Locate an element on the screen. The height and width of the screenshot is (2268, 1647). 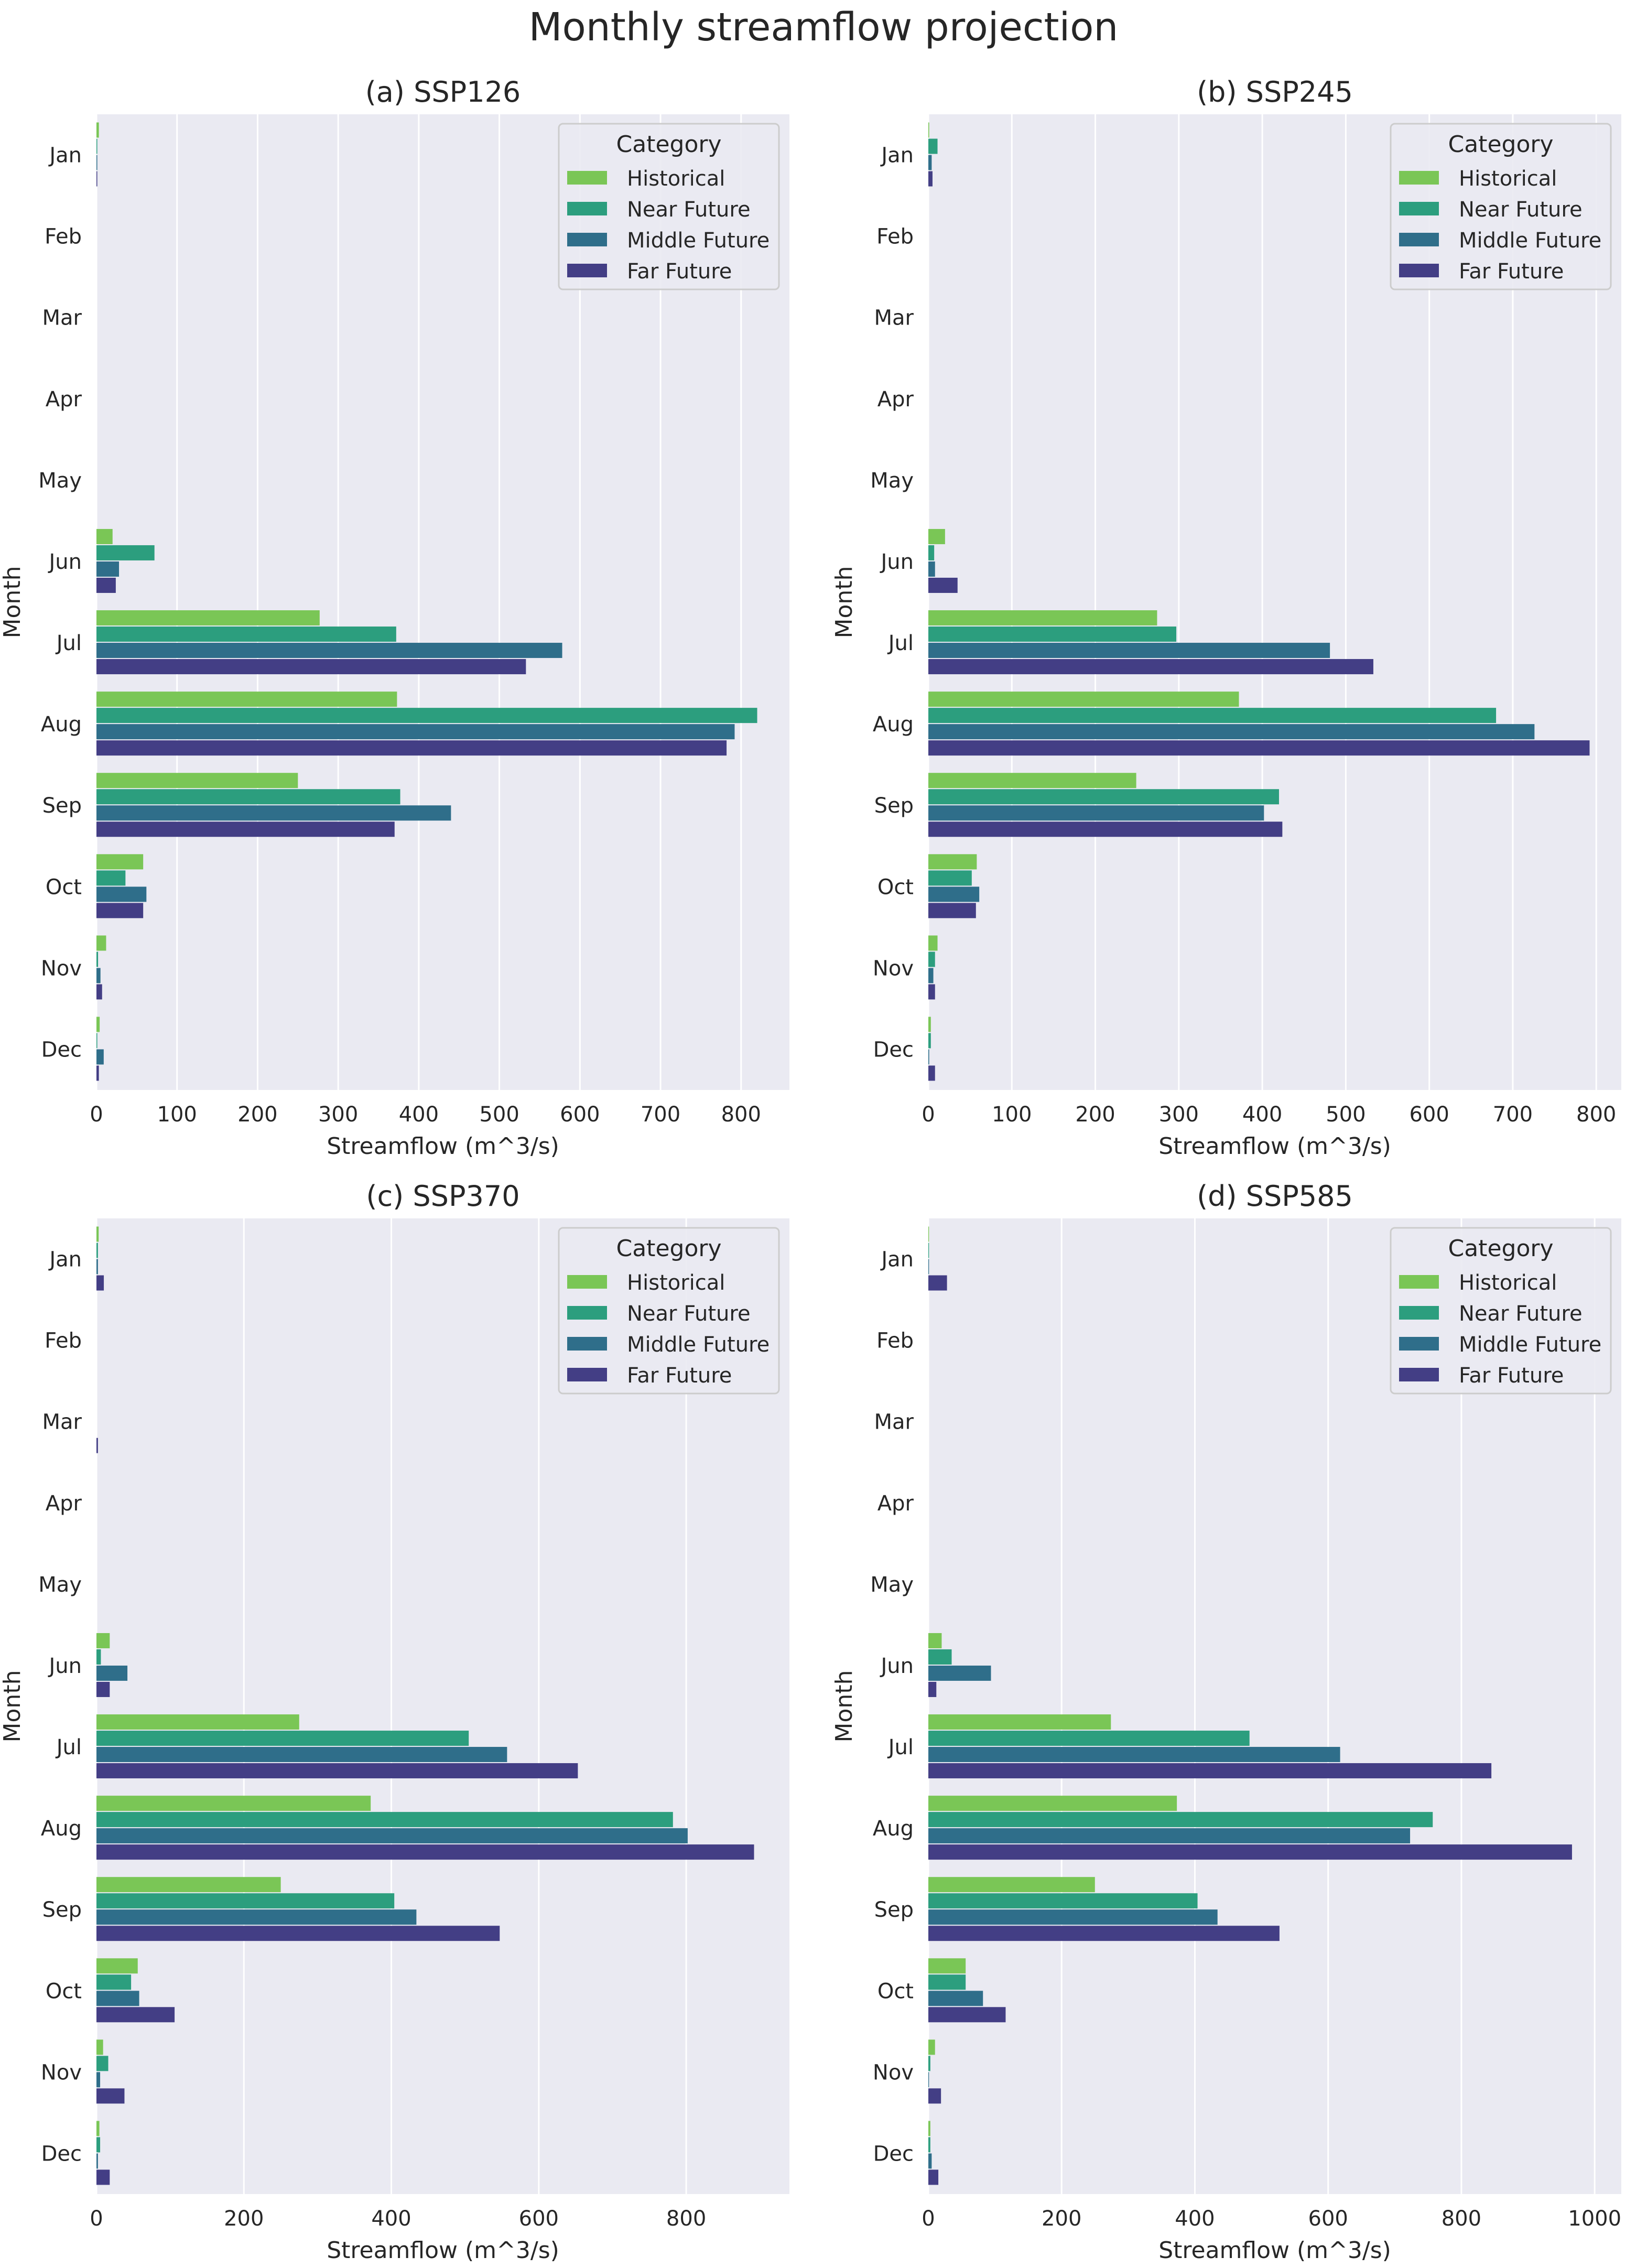
x-tick-label: 800 is located at coordinates (686, 2219).